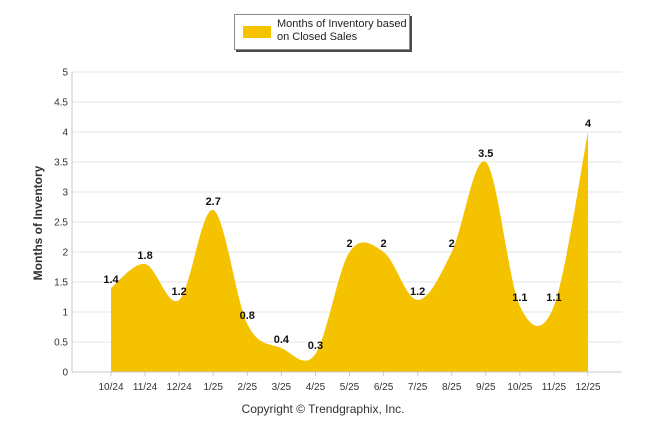  I want to click on data-label: 0.4, so click(282, 340).